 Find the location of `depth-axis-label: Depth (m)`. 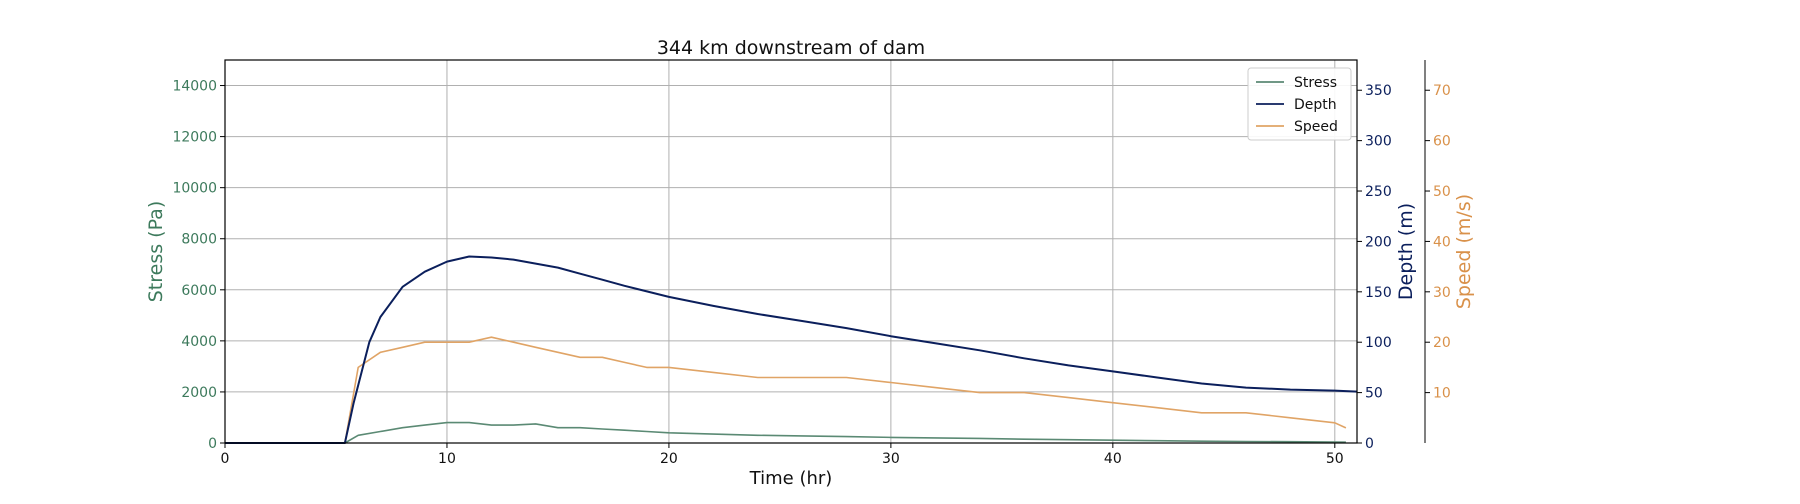

depth-axis-label: Depth (m) is located at coordinates (1406, 251).